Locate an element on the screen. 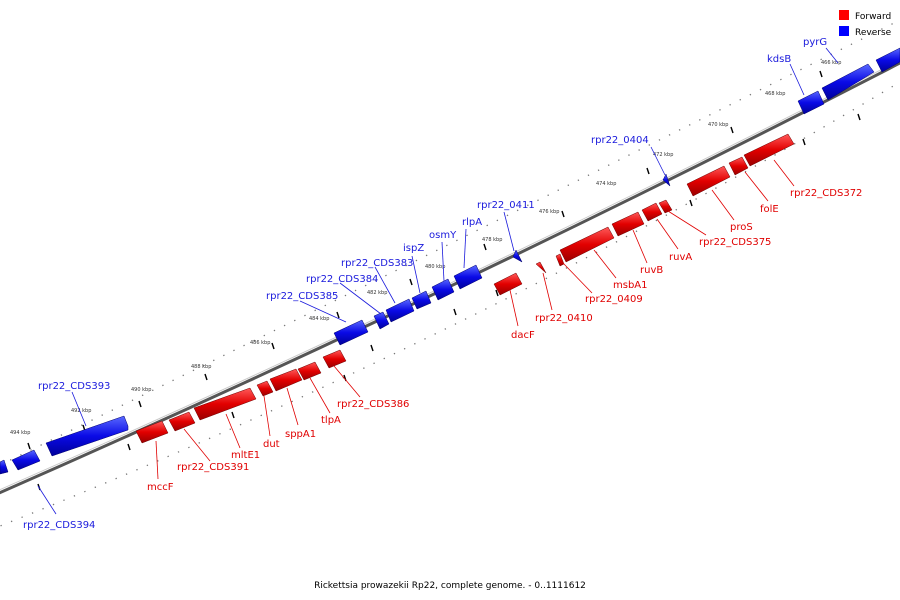 The height and width of the screenshot is (600, 900). gene-label-rpr22_CDS375: rpr22_CDS375 is located at coordinates (735, 242).